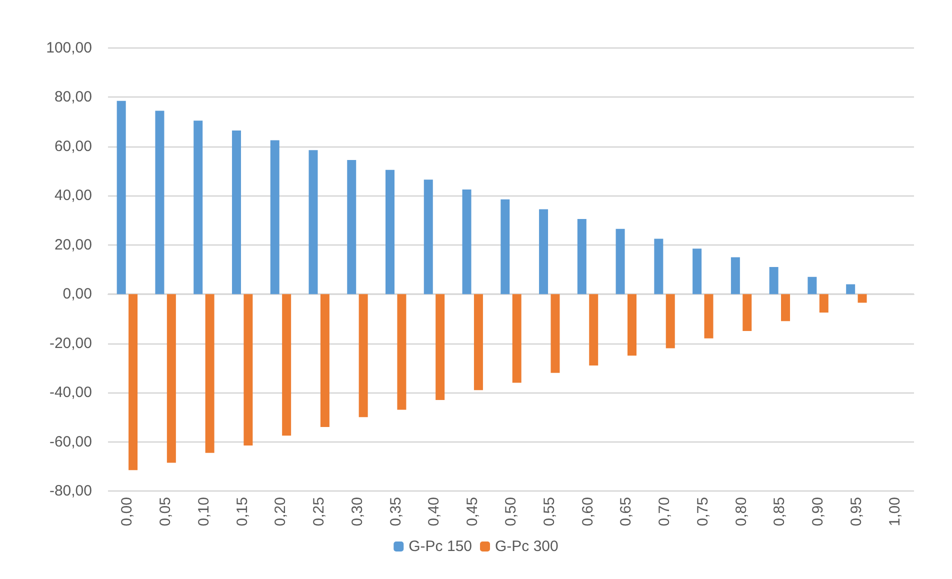 The height and width of the screenshot is (579, 952). What do you see at coordinates (779, 511) in the screenshot?
I see `x-tick-label: 0,85` at bounding box center [779, 511].